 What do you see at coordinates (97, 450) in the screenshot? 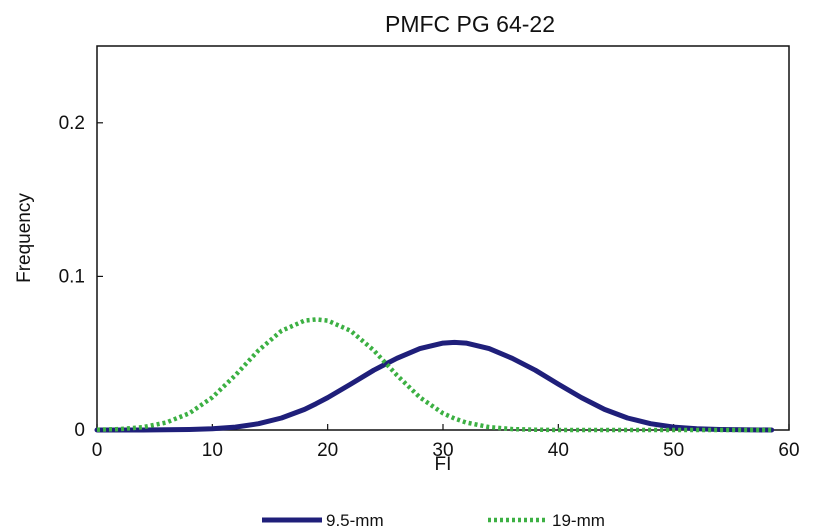
I see `x-tick-label: 0` at bounding box center [97, 450].